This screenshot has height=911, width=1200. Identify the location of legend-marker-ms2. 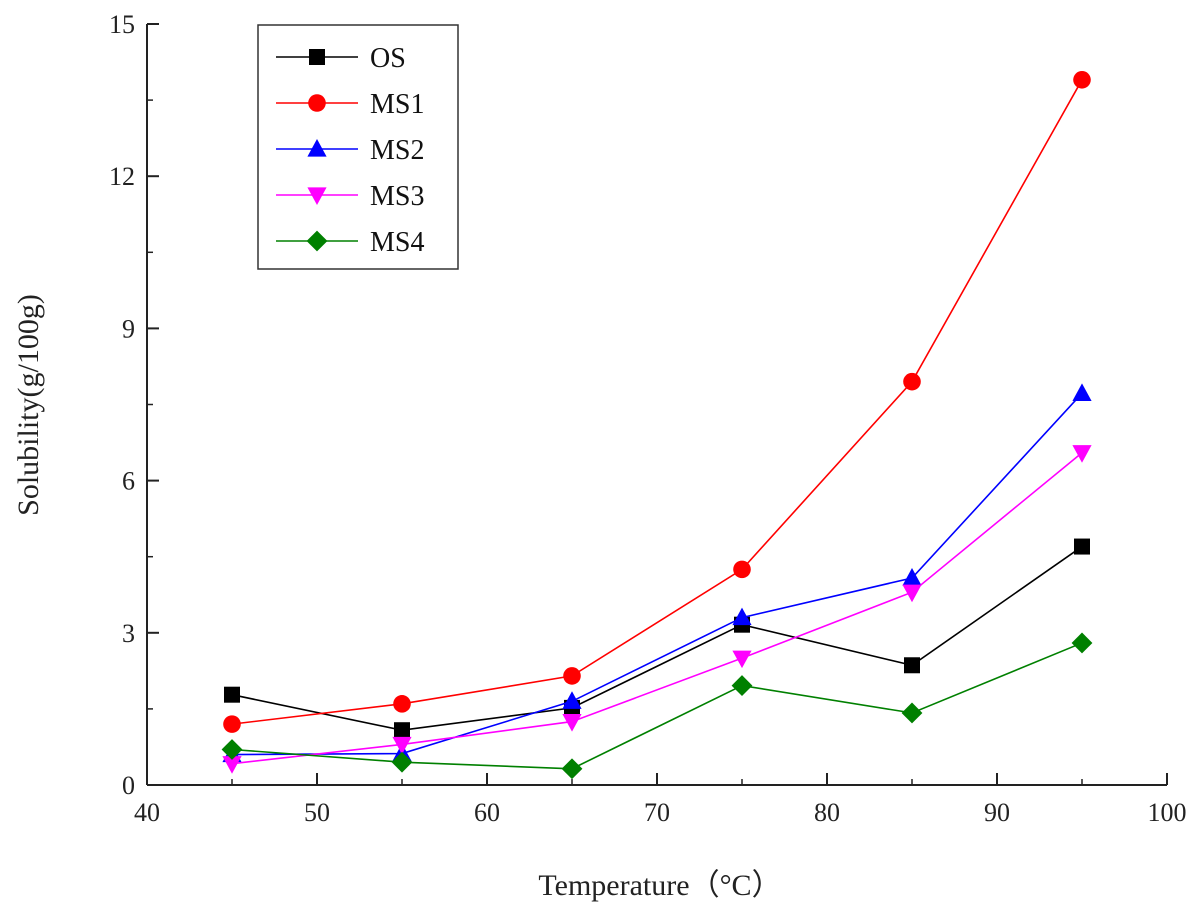
(317, 148).